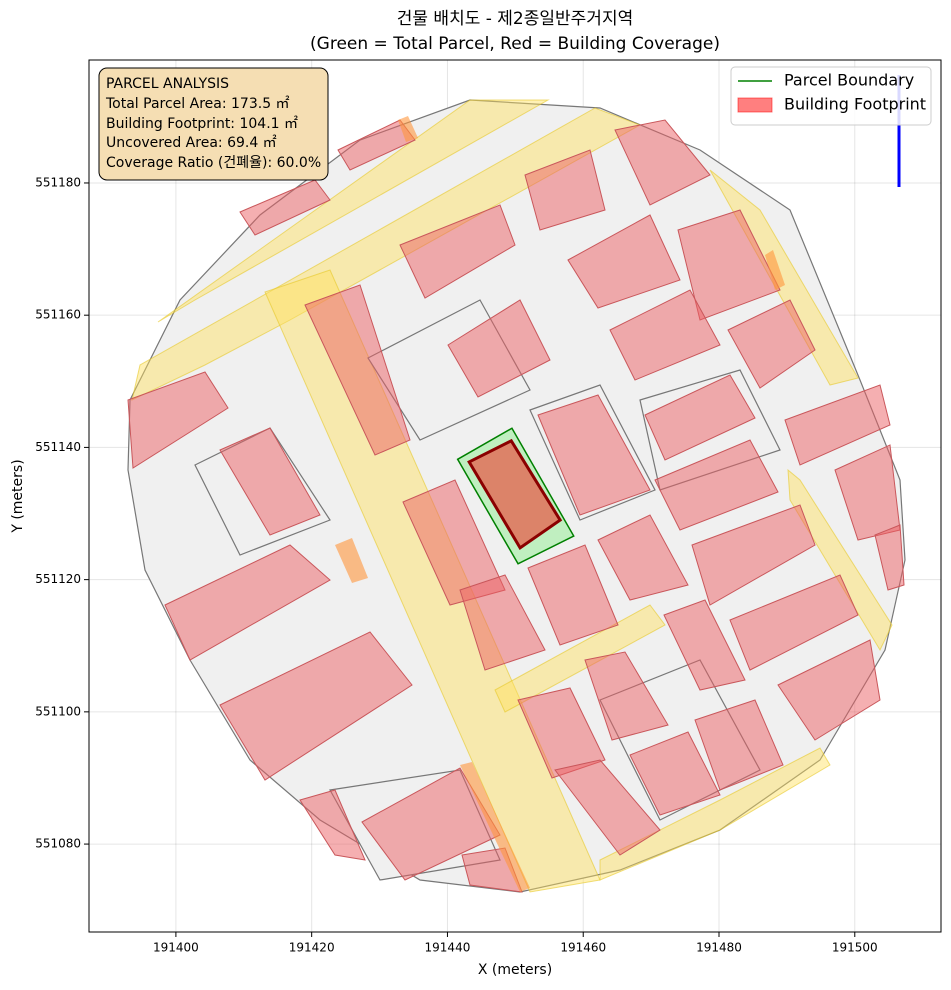 The width and height of the screenshot is (951, 990). I want to click on polygon, so click(515, 494).